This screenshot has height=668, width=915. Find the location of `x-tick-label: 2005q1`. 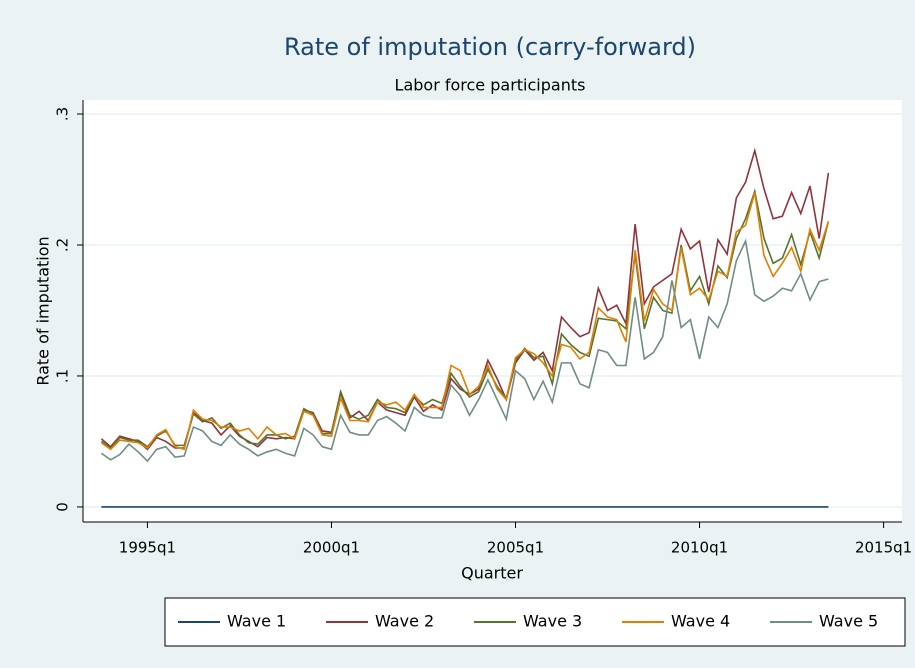

x-tick-label: 2005q1 is located at coordinates (515, 548).